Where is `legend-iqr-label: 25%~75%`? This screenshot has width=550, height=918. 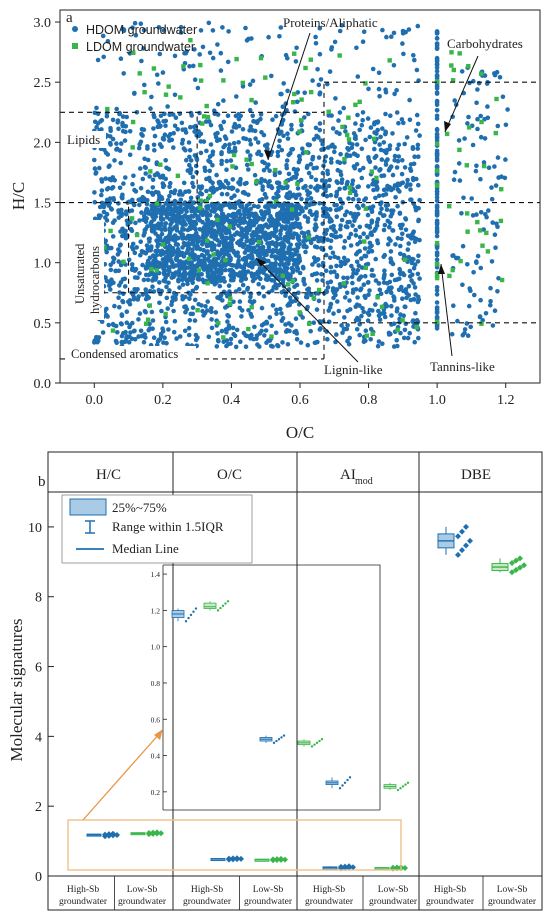
legend-iqr-label: 25%~75% is located at coordinates (139, 507).